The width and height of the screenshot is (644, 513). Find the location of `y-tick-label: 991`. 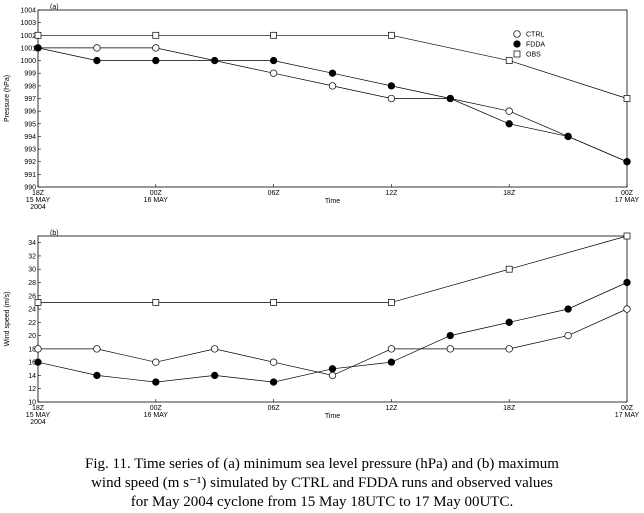

y-tick-label: 991 is located at coordinates (30, 175).